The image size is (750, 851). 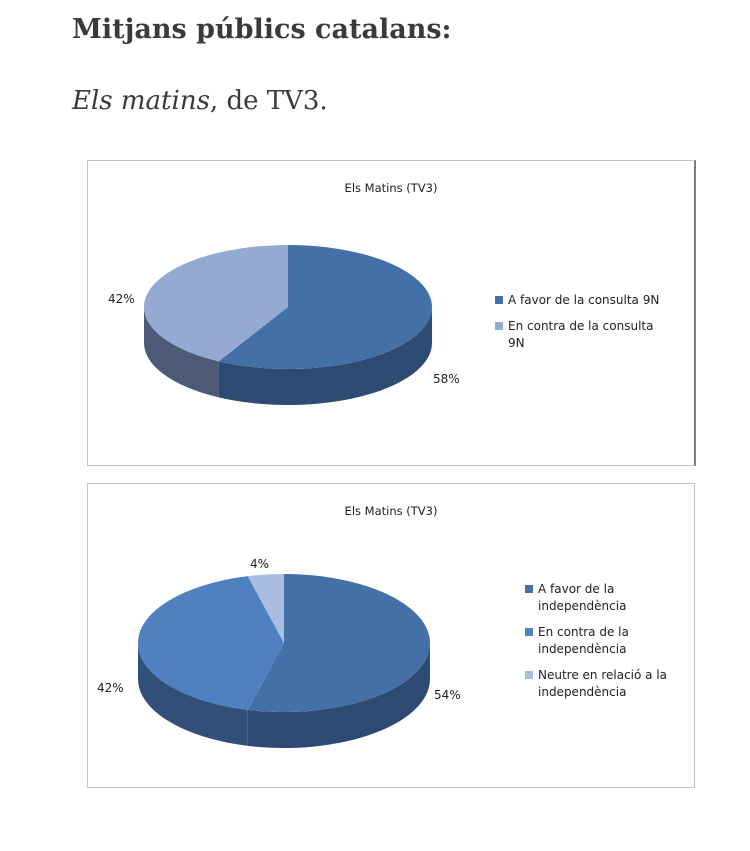 What do you see at coordinates (583, 640) in the screenshot?
I see `legend-label: En contra de la independència` at bounding box center [583, 640].